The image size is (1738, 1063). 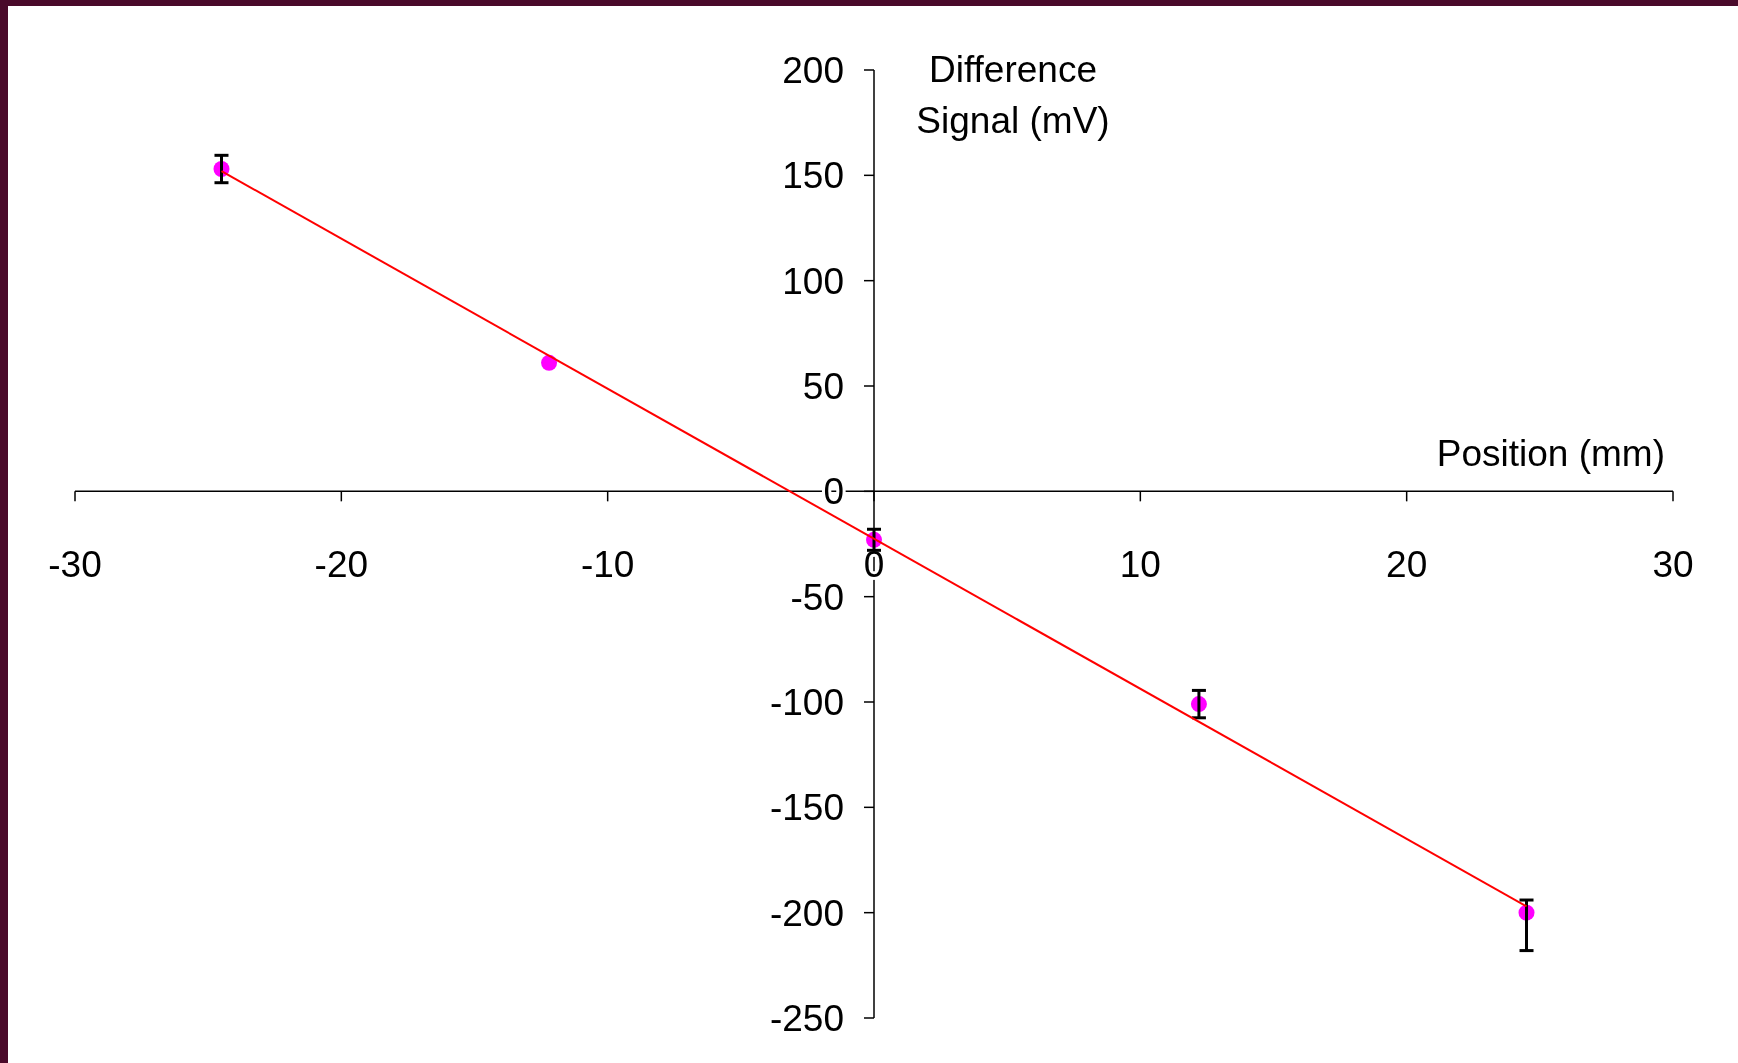 I want to click on point, so click(x=549, y=362).